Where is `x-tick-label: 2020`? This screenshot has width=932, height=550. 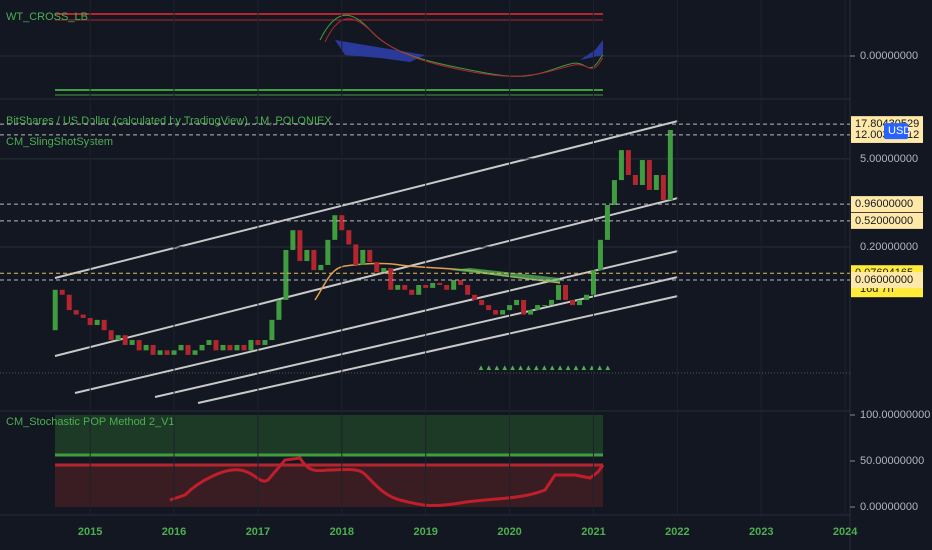 x-tick-label: 2020 is located at coordinates (509, 532).